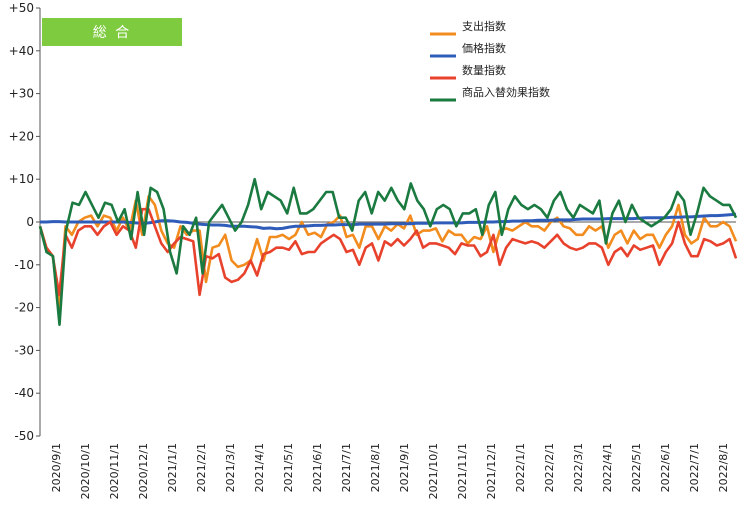  What do you see at coordinates (172, 467) in the screenshot?
I see `x-tick-label: 2021/1/1` at bounding box center [172, 467].